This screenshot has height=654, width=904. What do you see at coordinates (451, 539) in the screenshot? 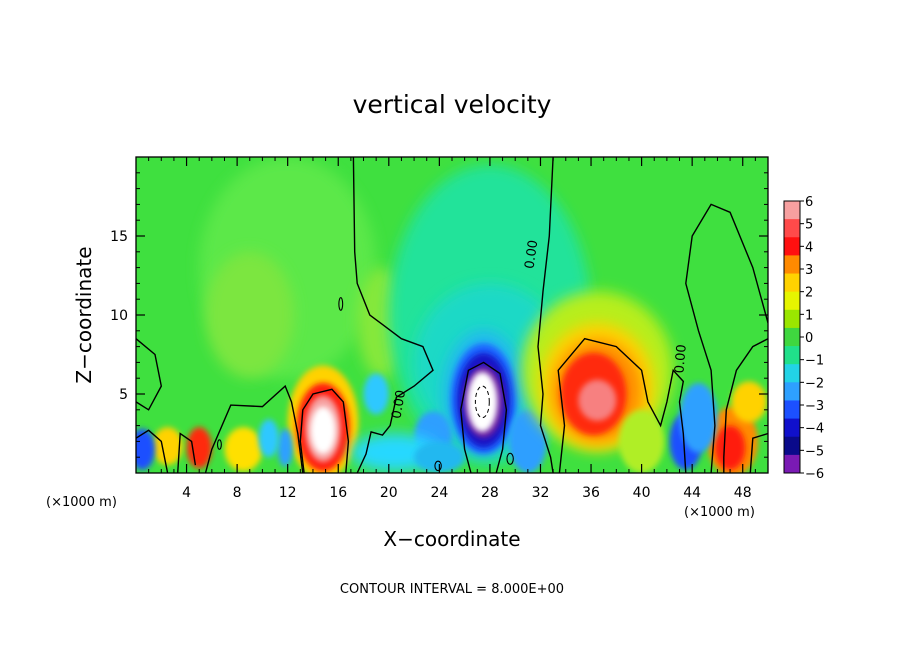
I see `x-axis-label: X−coordinate` at bounding box center [451, 539].